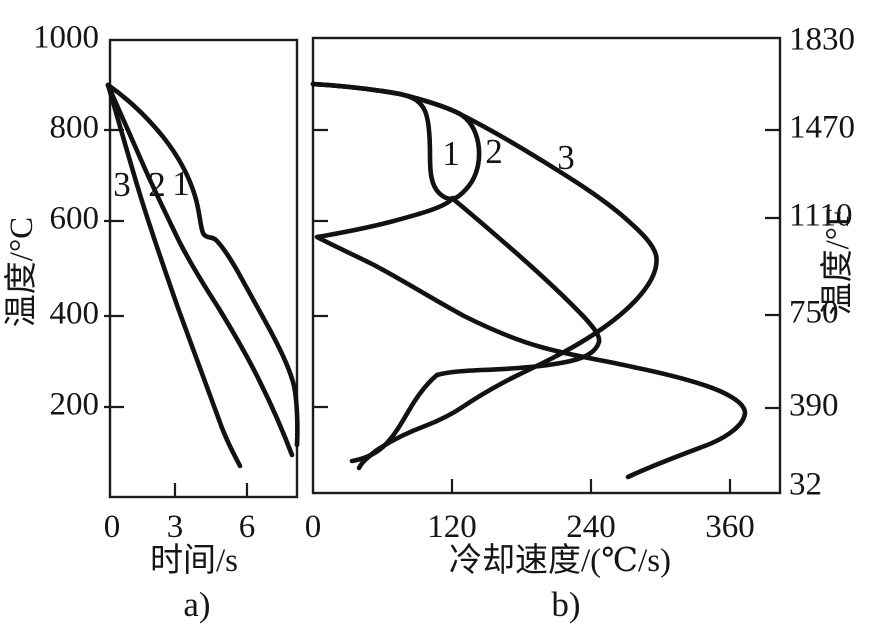 This screenshot has width=894, height=638. What do you see at coordinates (730, 527) in the screenshot?
I see `panel-b-xtick-360: 360` at bounding box center [730, 527].